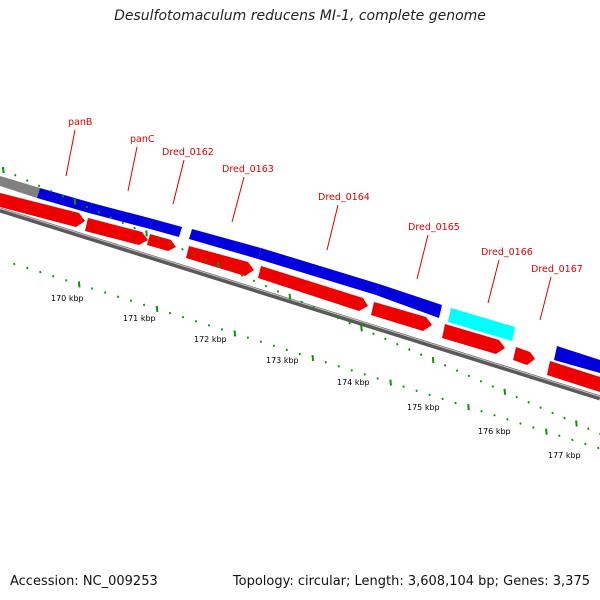  What do you see at coordinates (80, 122) in the screenshot?
I see `gene-label: panB` at bounding box center [80, 122].